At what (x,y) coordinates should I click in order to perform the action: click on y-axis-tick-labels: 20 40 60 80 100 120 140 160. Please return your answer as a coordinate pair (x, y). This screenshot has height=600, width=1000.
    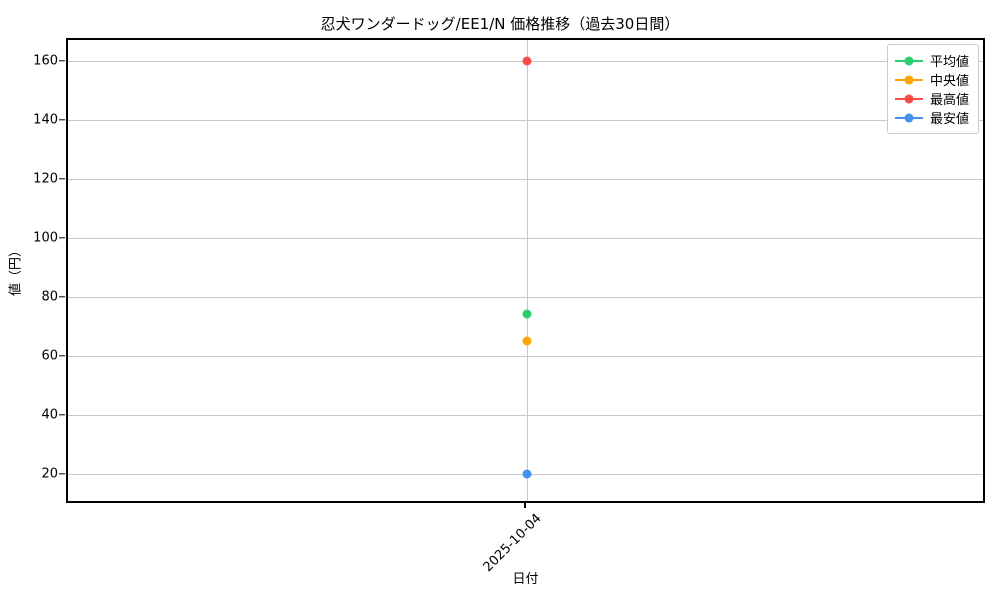
    Looking at the image, I should click on (29, 270).